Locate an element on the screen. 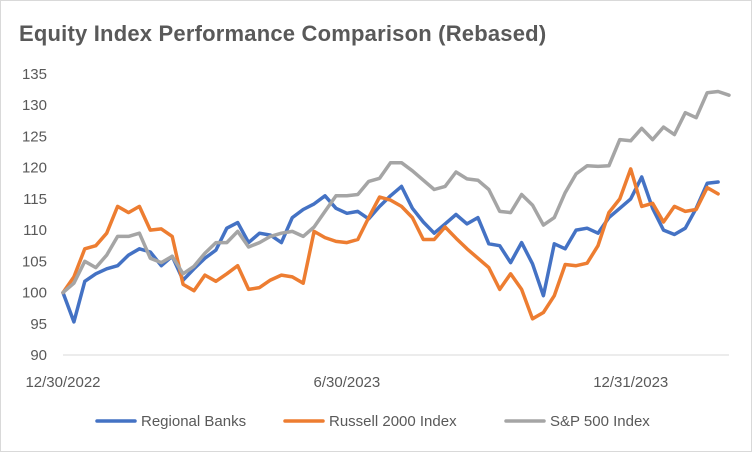  legend-label: S&P 500 Index is located at coordinates (600, 421).